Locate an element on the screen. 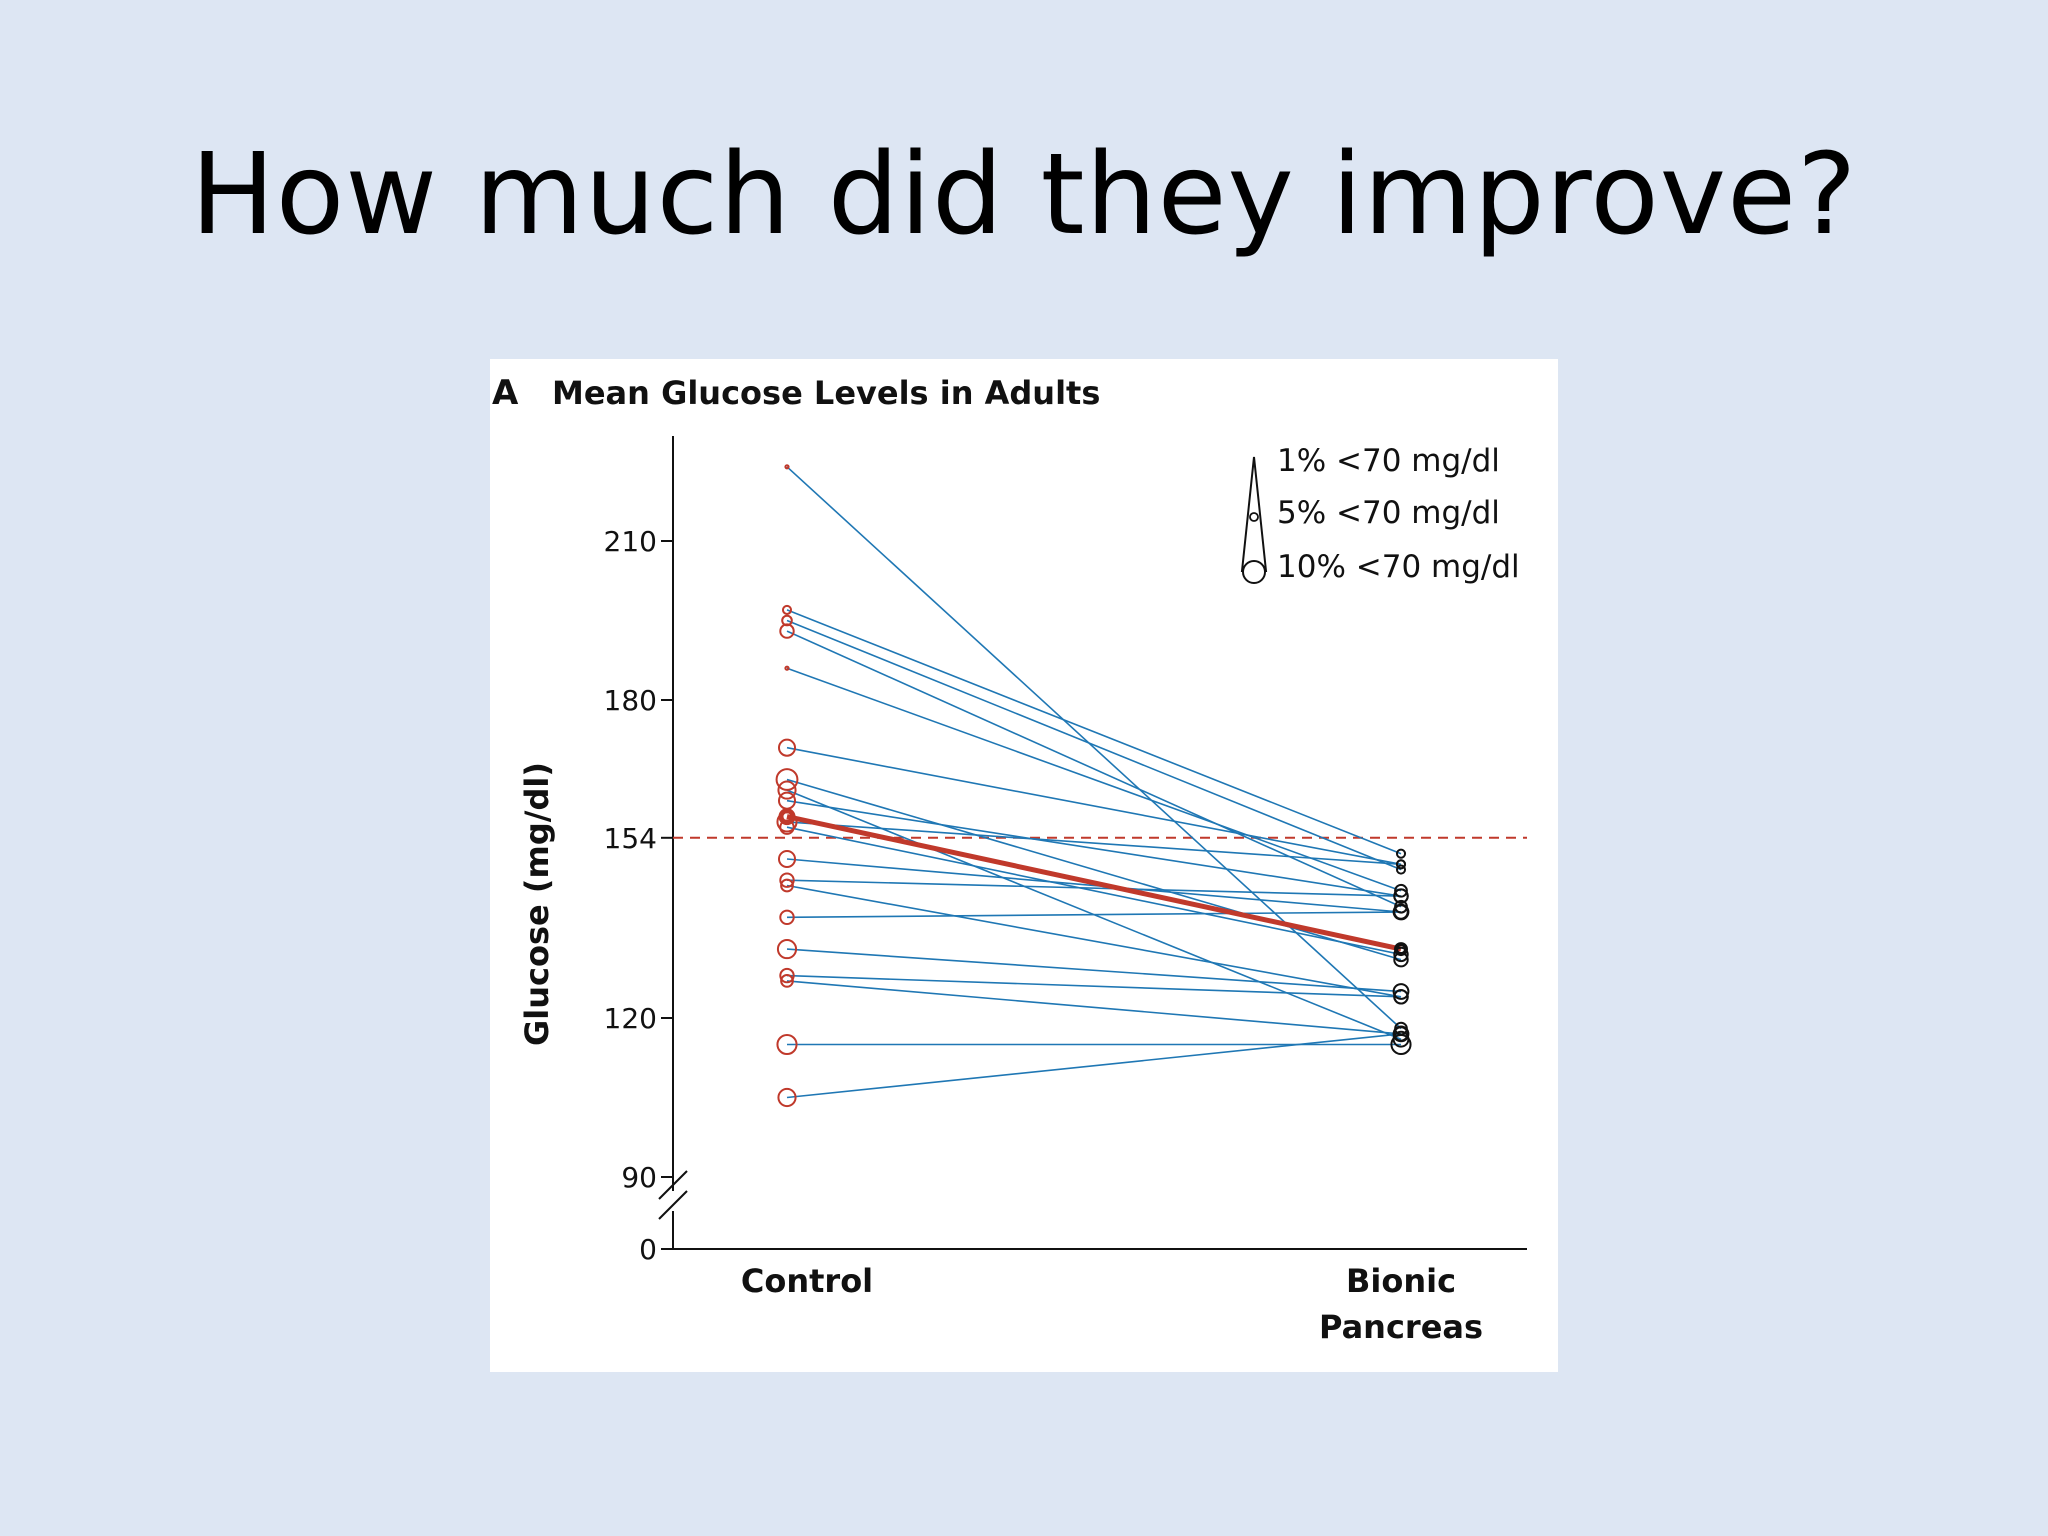 This screenshot has height=1536, width=2048. y-tick-label: 90 is located at coordinates (639, 1177).